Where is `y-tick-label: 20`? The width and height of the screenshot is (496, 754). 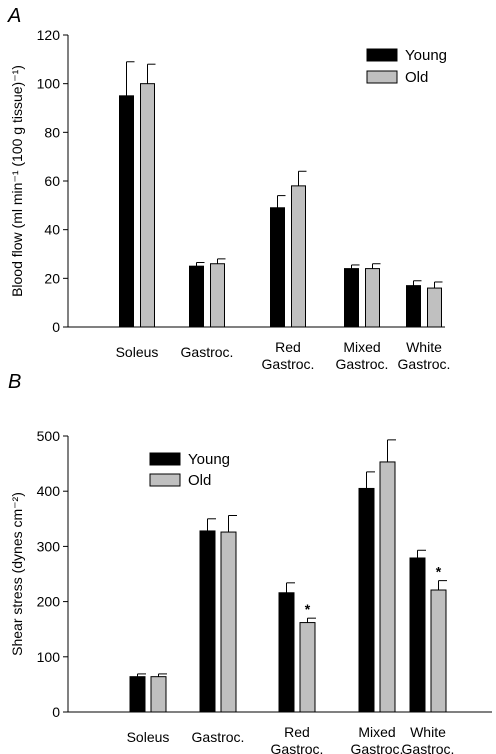 y-tick-label: 20 is located at coordinates (52, 278).